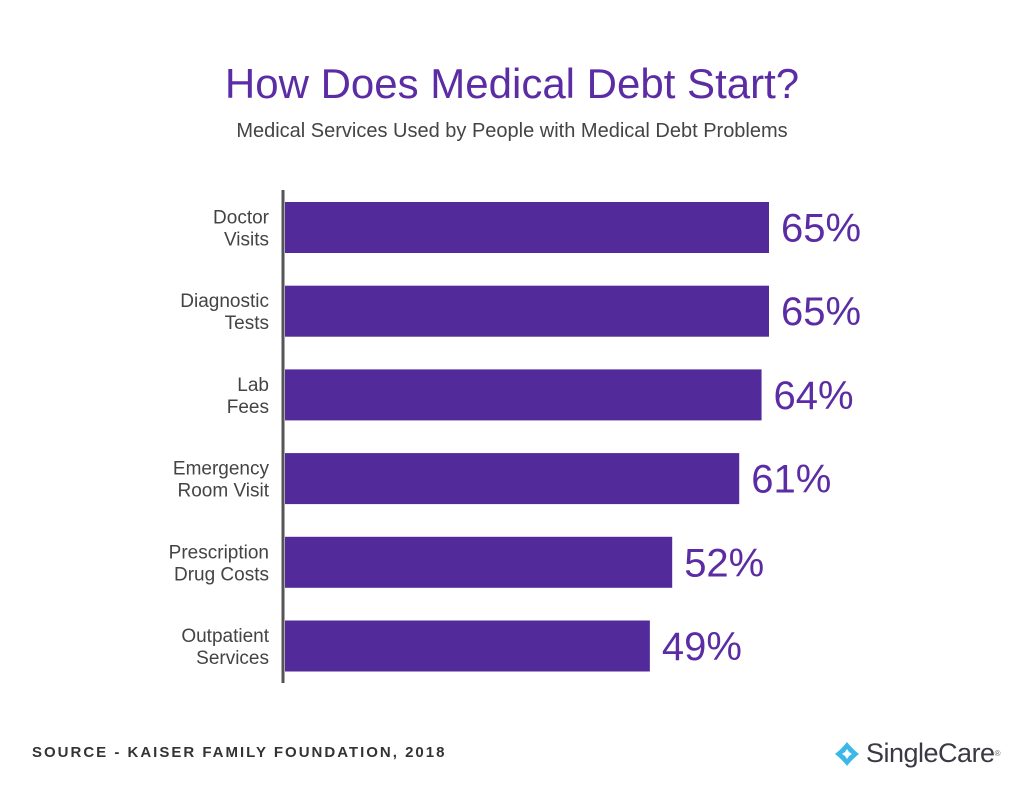 This screenshot has width=1024, height=791. I want to click on category-label: Diagnostic, so click(224, 301).